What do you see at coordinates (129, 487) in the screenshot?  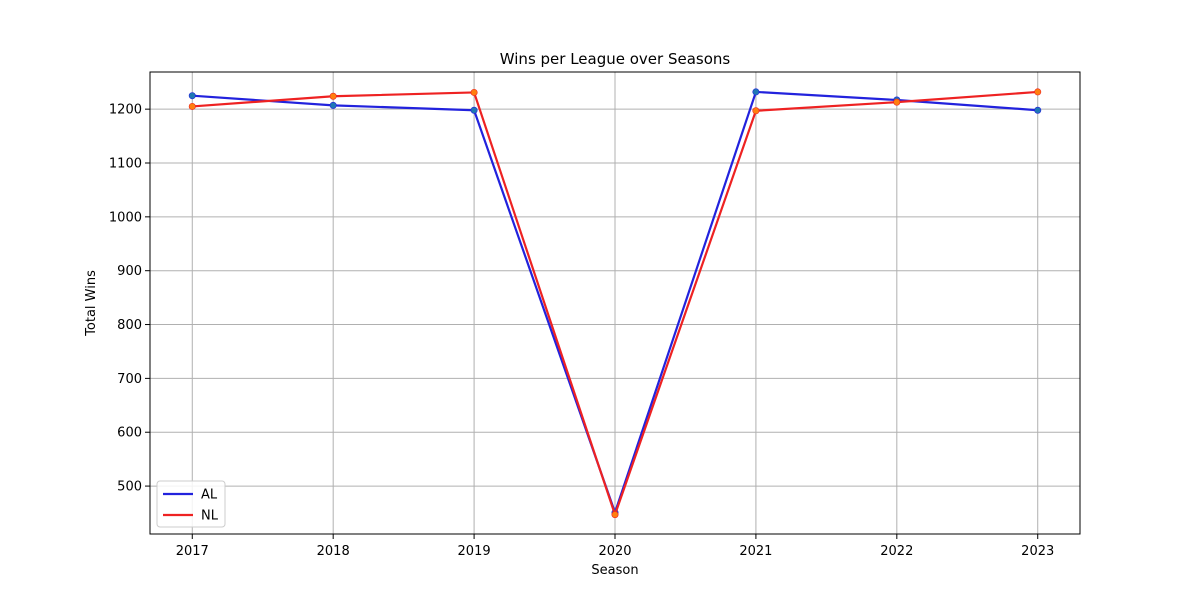 I see `y-tick-label: 500` at bounding box center [129, 487].